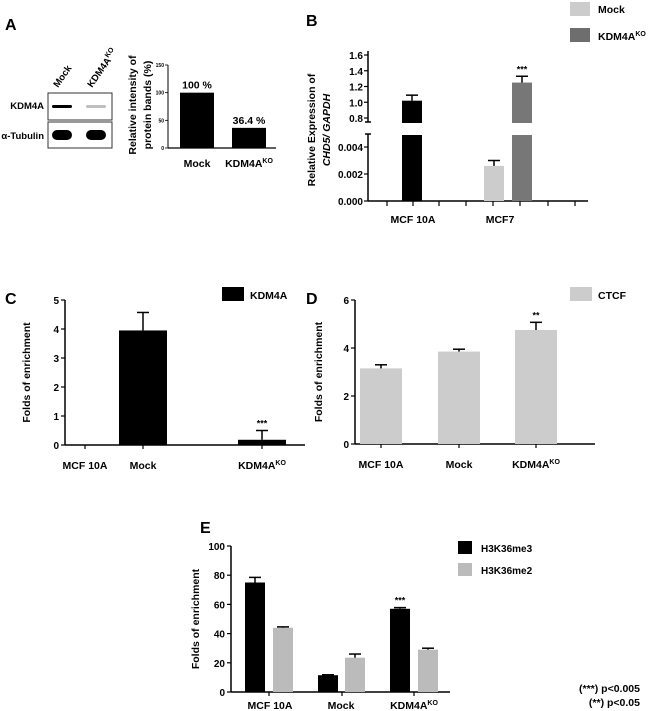 The height and width of the screenshot is (711, 650). I want to click on panel-label-text: D, so click(312, 299).